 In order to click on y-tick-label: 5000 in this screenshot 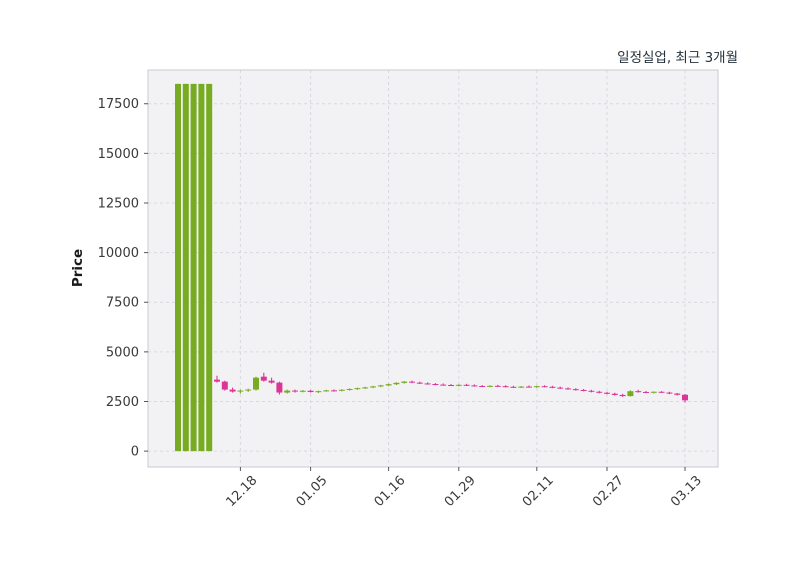, I will do `click(122, 352)`.